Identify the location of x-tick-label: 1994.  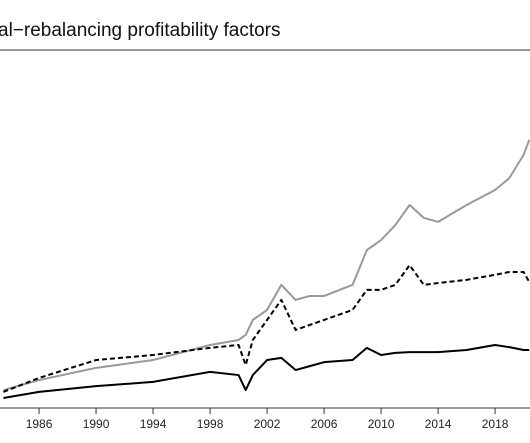
(153, 424).